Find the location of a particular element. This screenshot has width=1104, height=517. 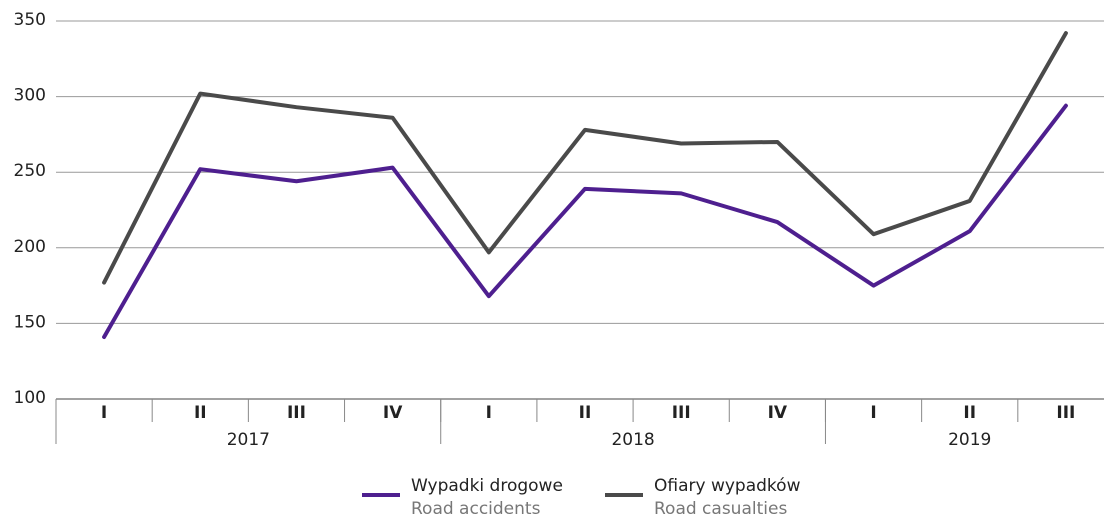

legend-label: Wypadki drogowe is located at coordinates (487, 486).